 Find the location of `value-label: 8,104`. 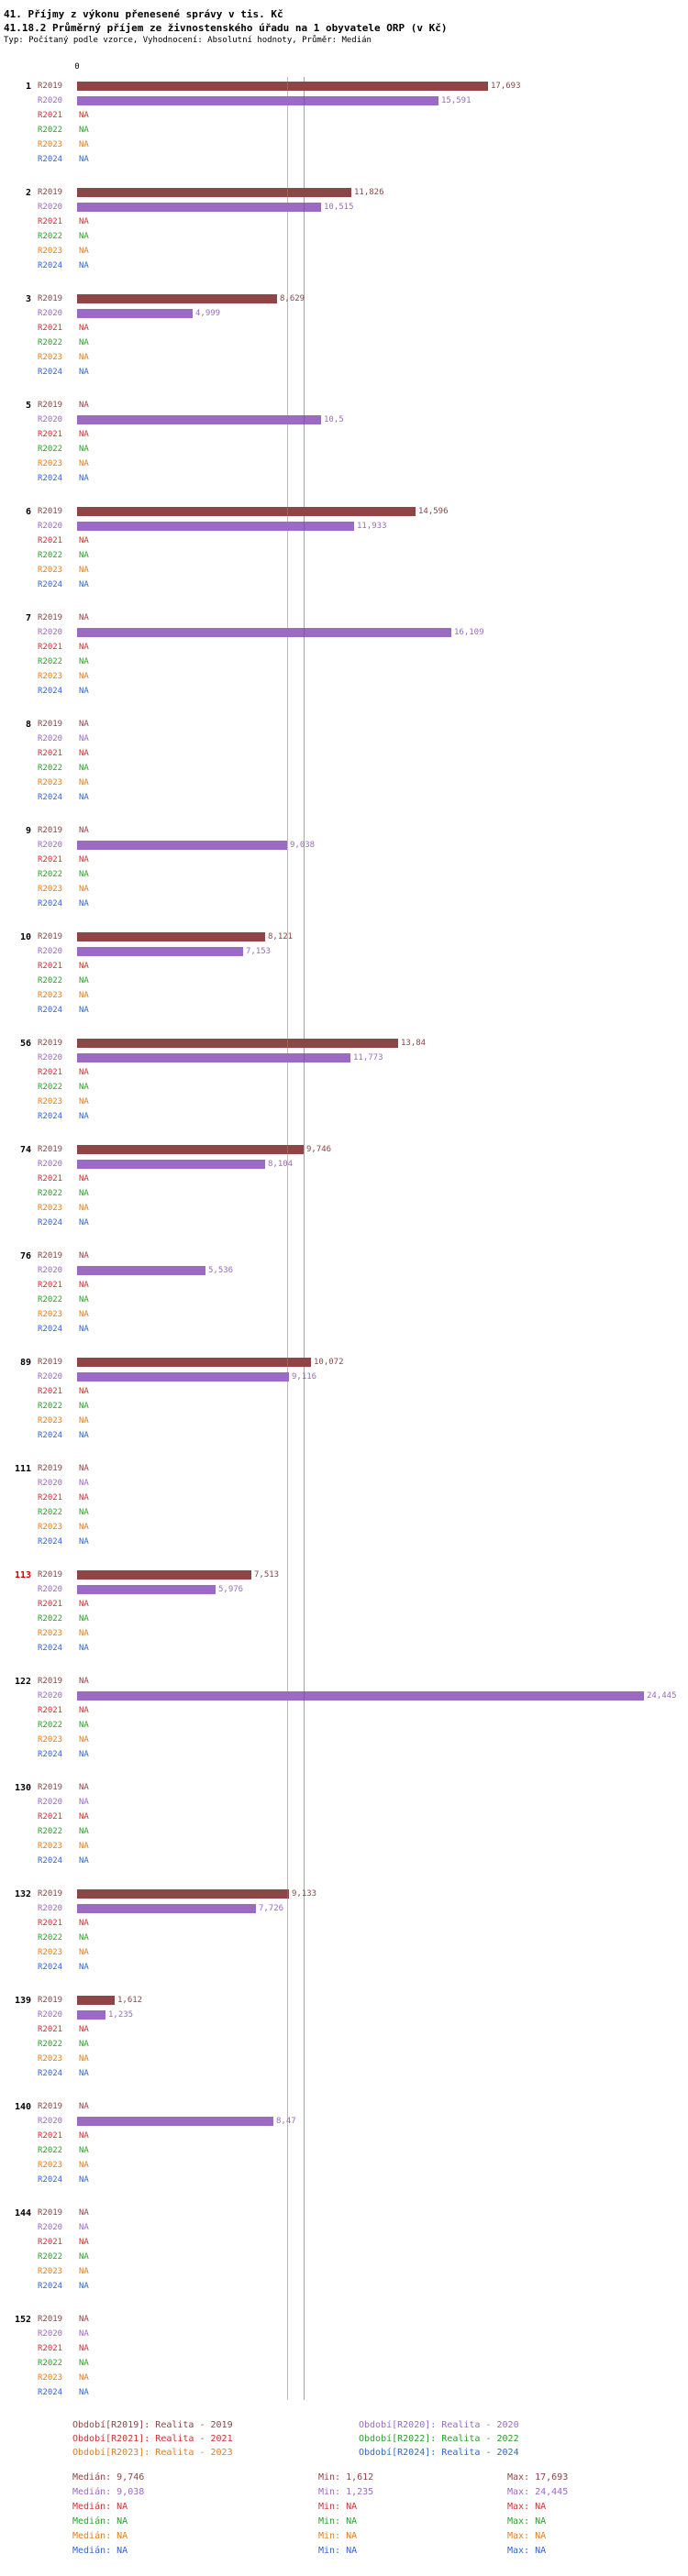

value-label: 8,104 is located at coordinates (281, 1165).